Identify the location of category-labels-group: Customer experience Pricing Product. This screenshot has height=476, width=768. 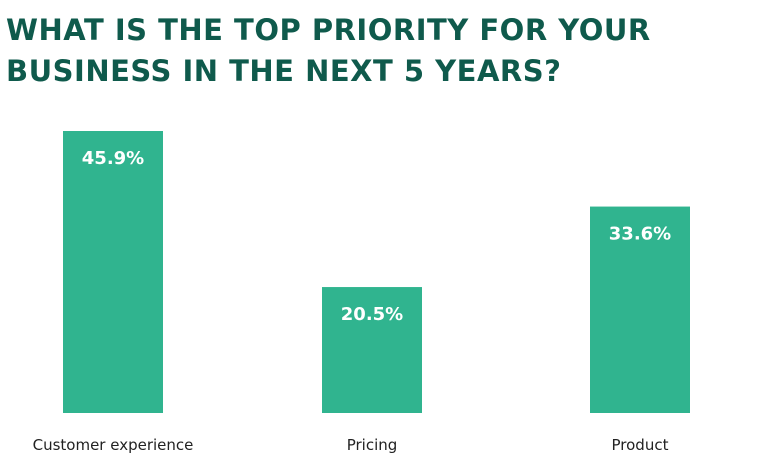
(351, 445).